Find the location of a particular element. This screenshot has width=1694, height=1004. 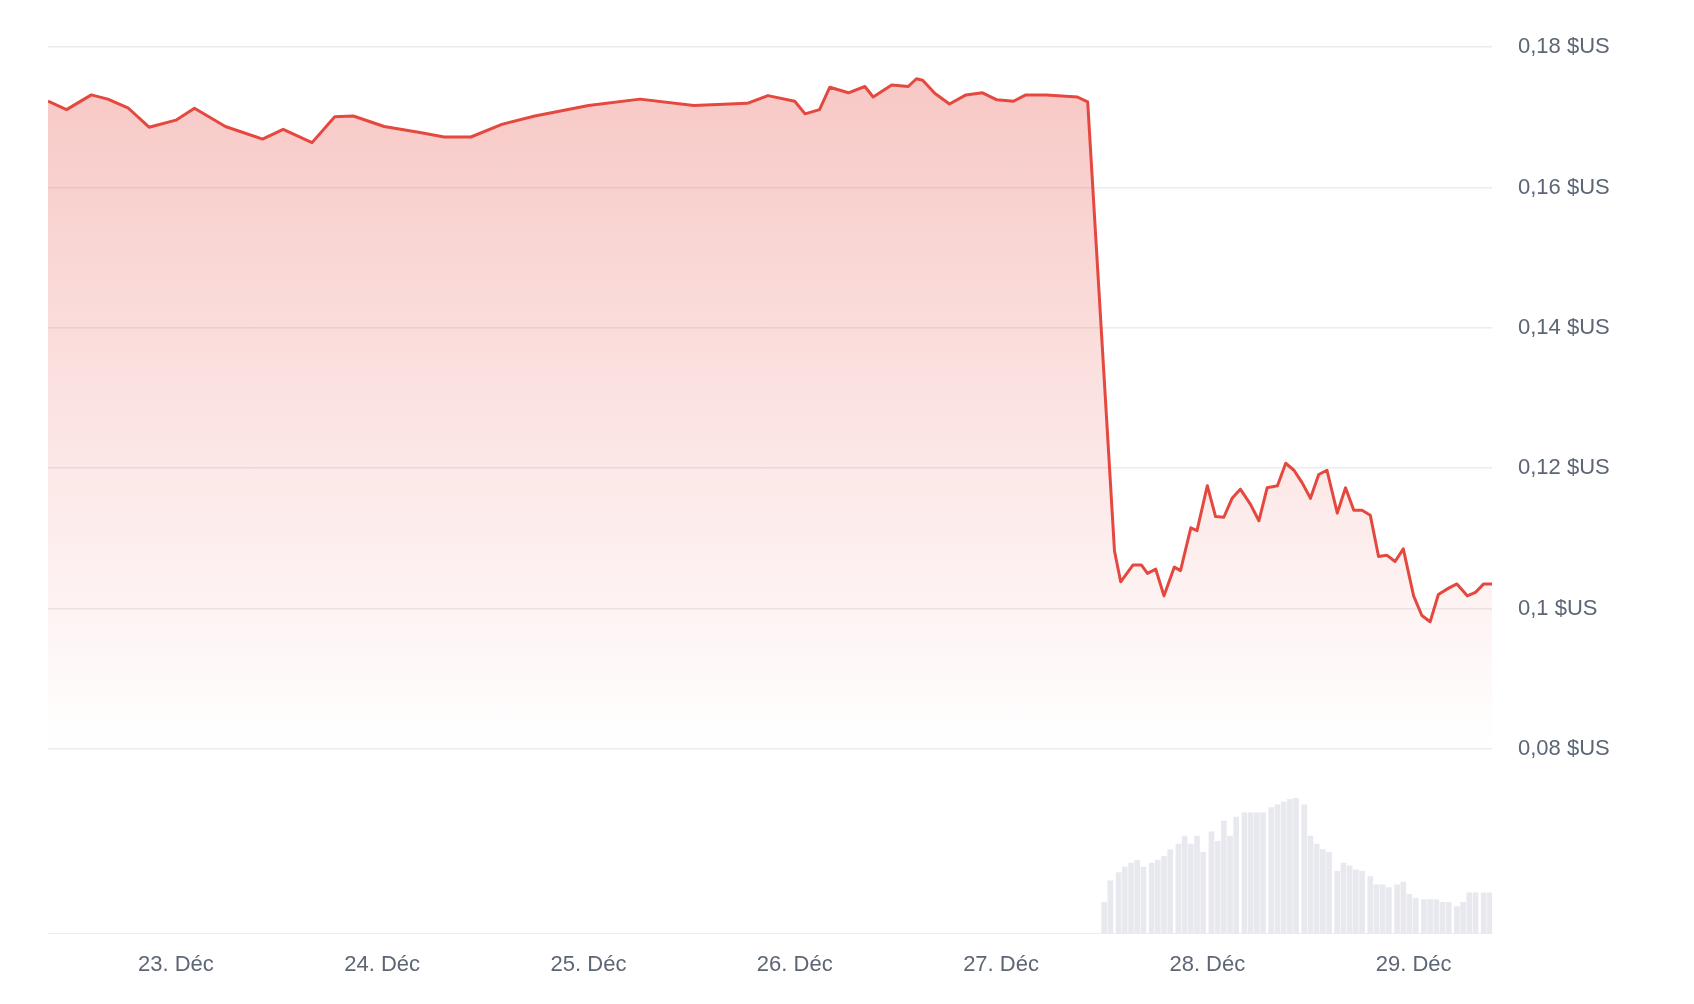

y-tick-label: 0,12 $US is located at coordinates (1564, 467).